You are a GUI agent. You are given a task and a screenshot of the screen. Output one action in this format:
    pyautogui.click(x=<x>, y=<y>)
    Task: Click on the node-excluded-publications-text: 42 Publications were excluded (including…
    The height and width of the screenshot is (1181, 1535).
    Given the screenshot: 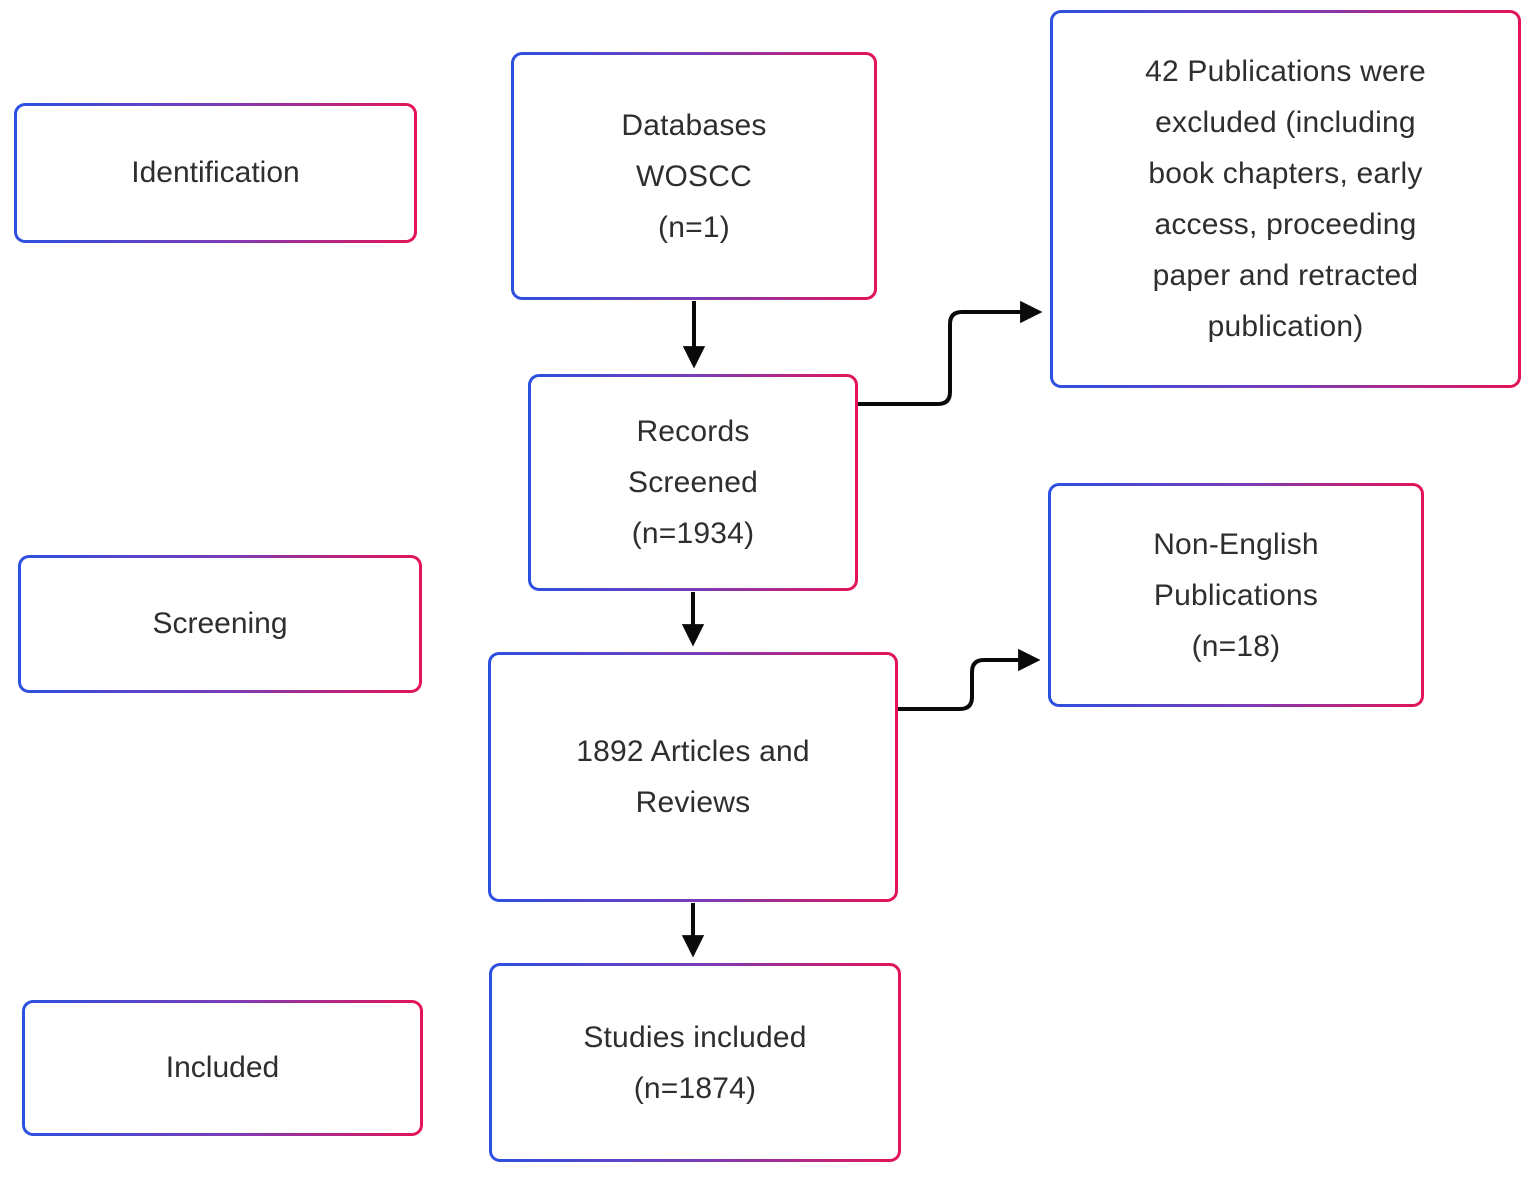 What is the action you would take?
    pyautogui.click(x=1285, y=199)
    